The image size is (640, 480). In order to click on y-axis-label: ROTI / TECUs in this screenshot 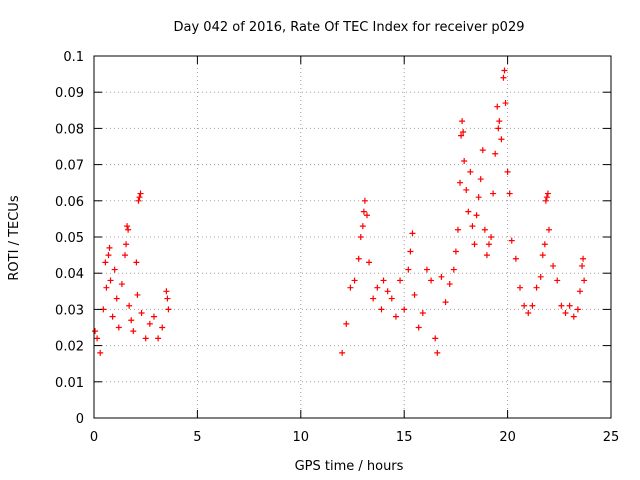, I will do `click(14, 237)`.